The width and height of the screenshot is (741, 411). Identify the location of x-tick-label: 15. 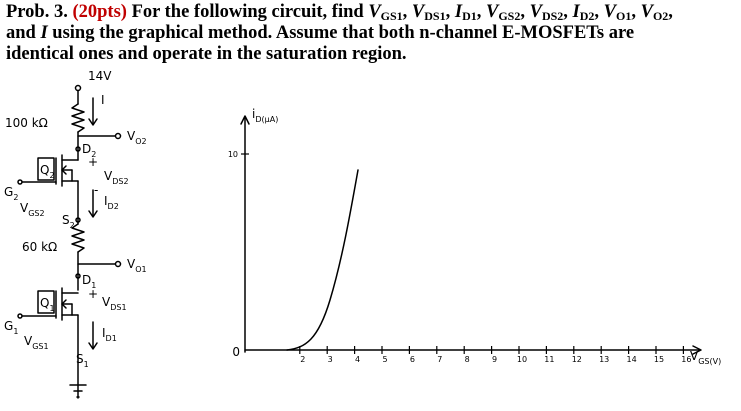
(659, 359).